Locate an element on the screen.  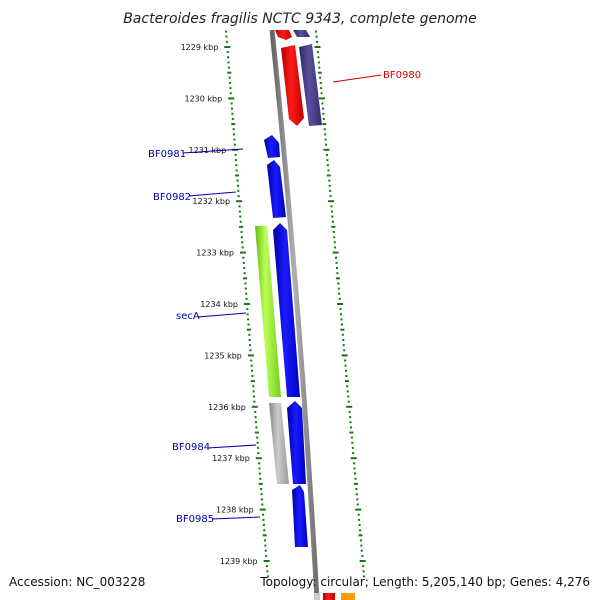
red-feature-top is located at coordinates (283, 35).